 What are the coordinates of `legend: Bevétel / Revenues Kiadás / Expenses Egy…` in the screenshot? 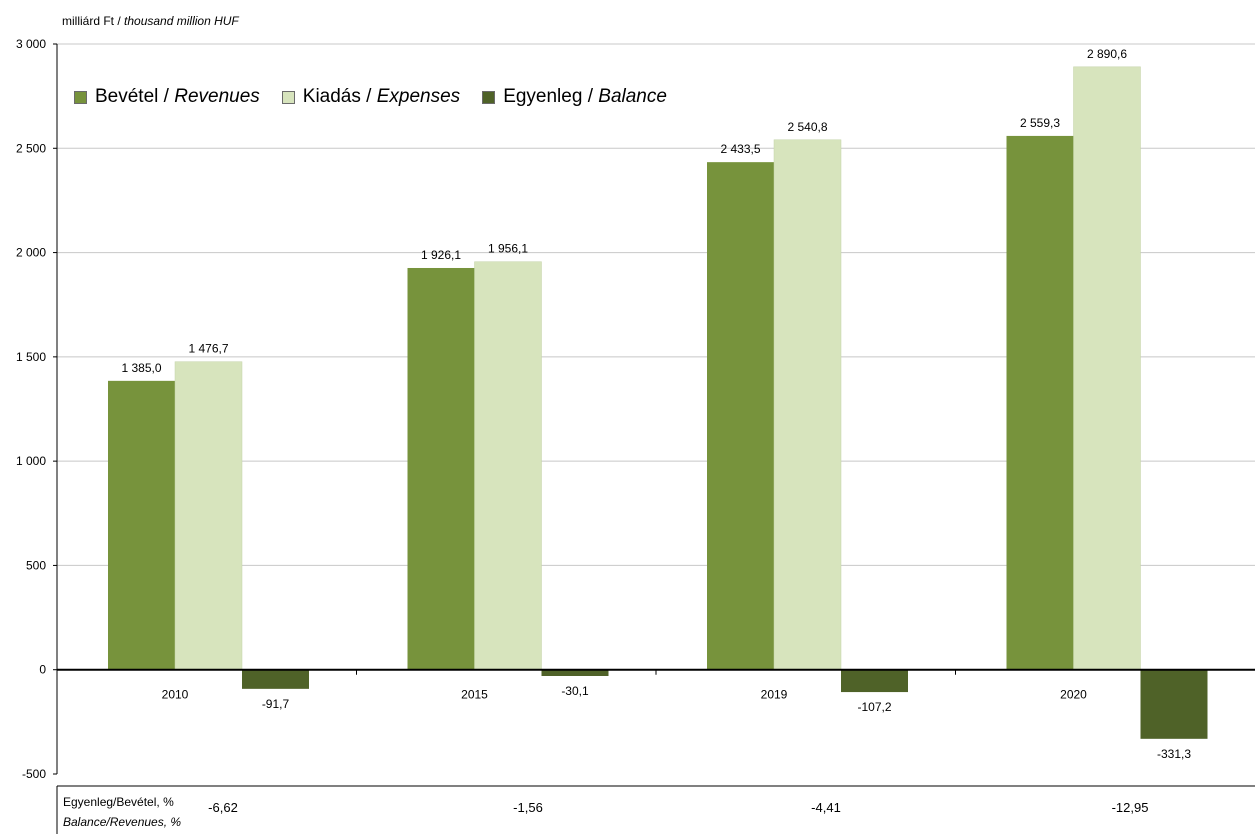 It's located at (381, 97).